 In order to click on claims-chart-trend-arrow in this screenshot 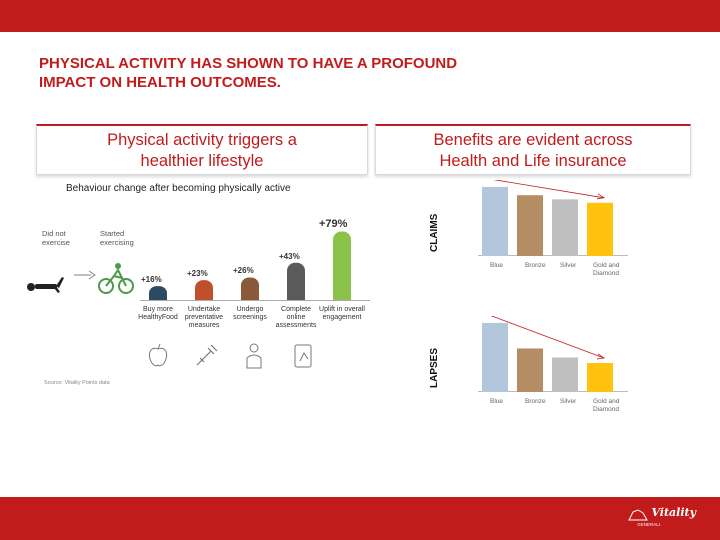, I will do `click(549, 189)`.